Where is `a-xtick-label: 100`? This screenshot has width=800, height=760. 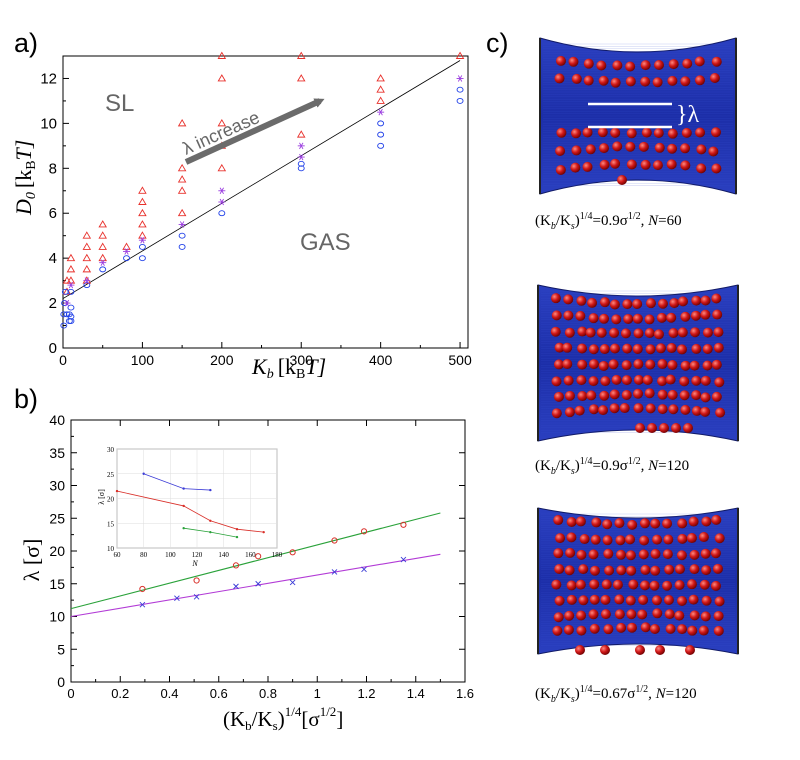 a-xtick-label: 100 is located at coordinates (143, 360).